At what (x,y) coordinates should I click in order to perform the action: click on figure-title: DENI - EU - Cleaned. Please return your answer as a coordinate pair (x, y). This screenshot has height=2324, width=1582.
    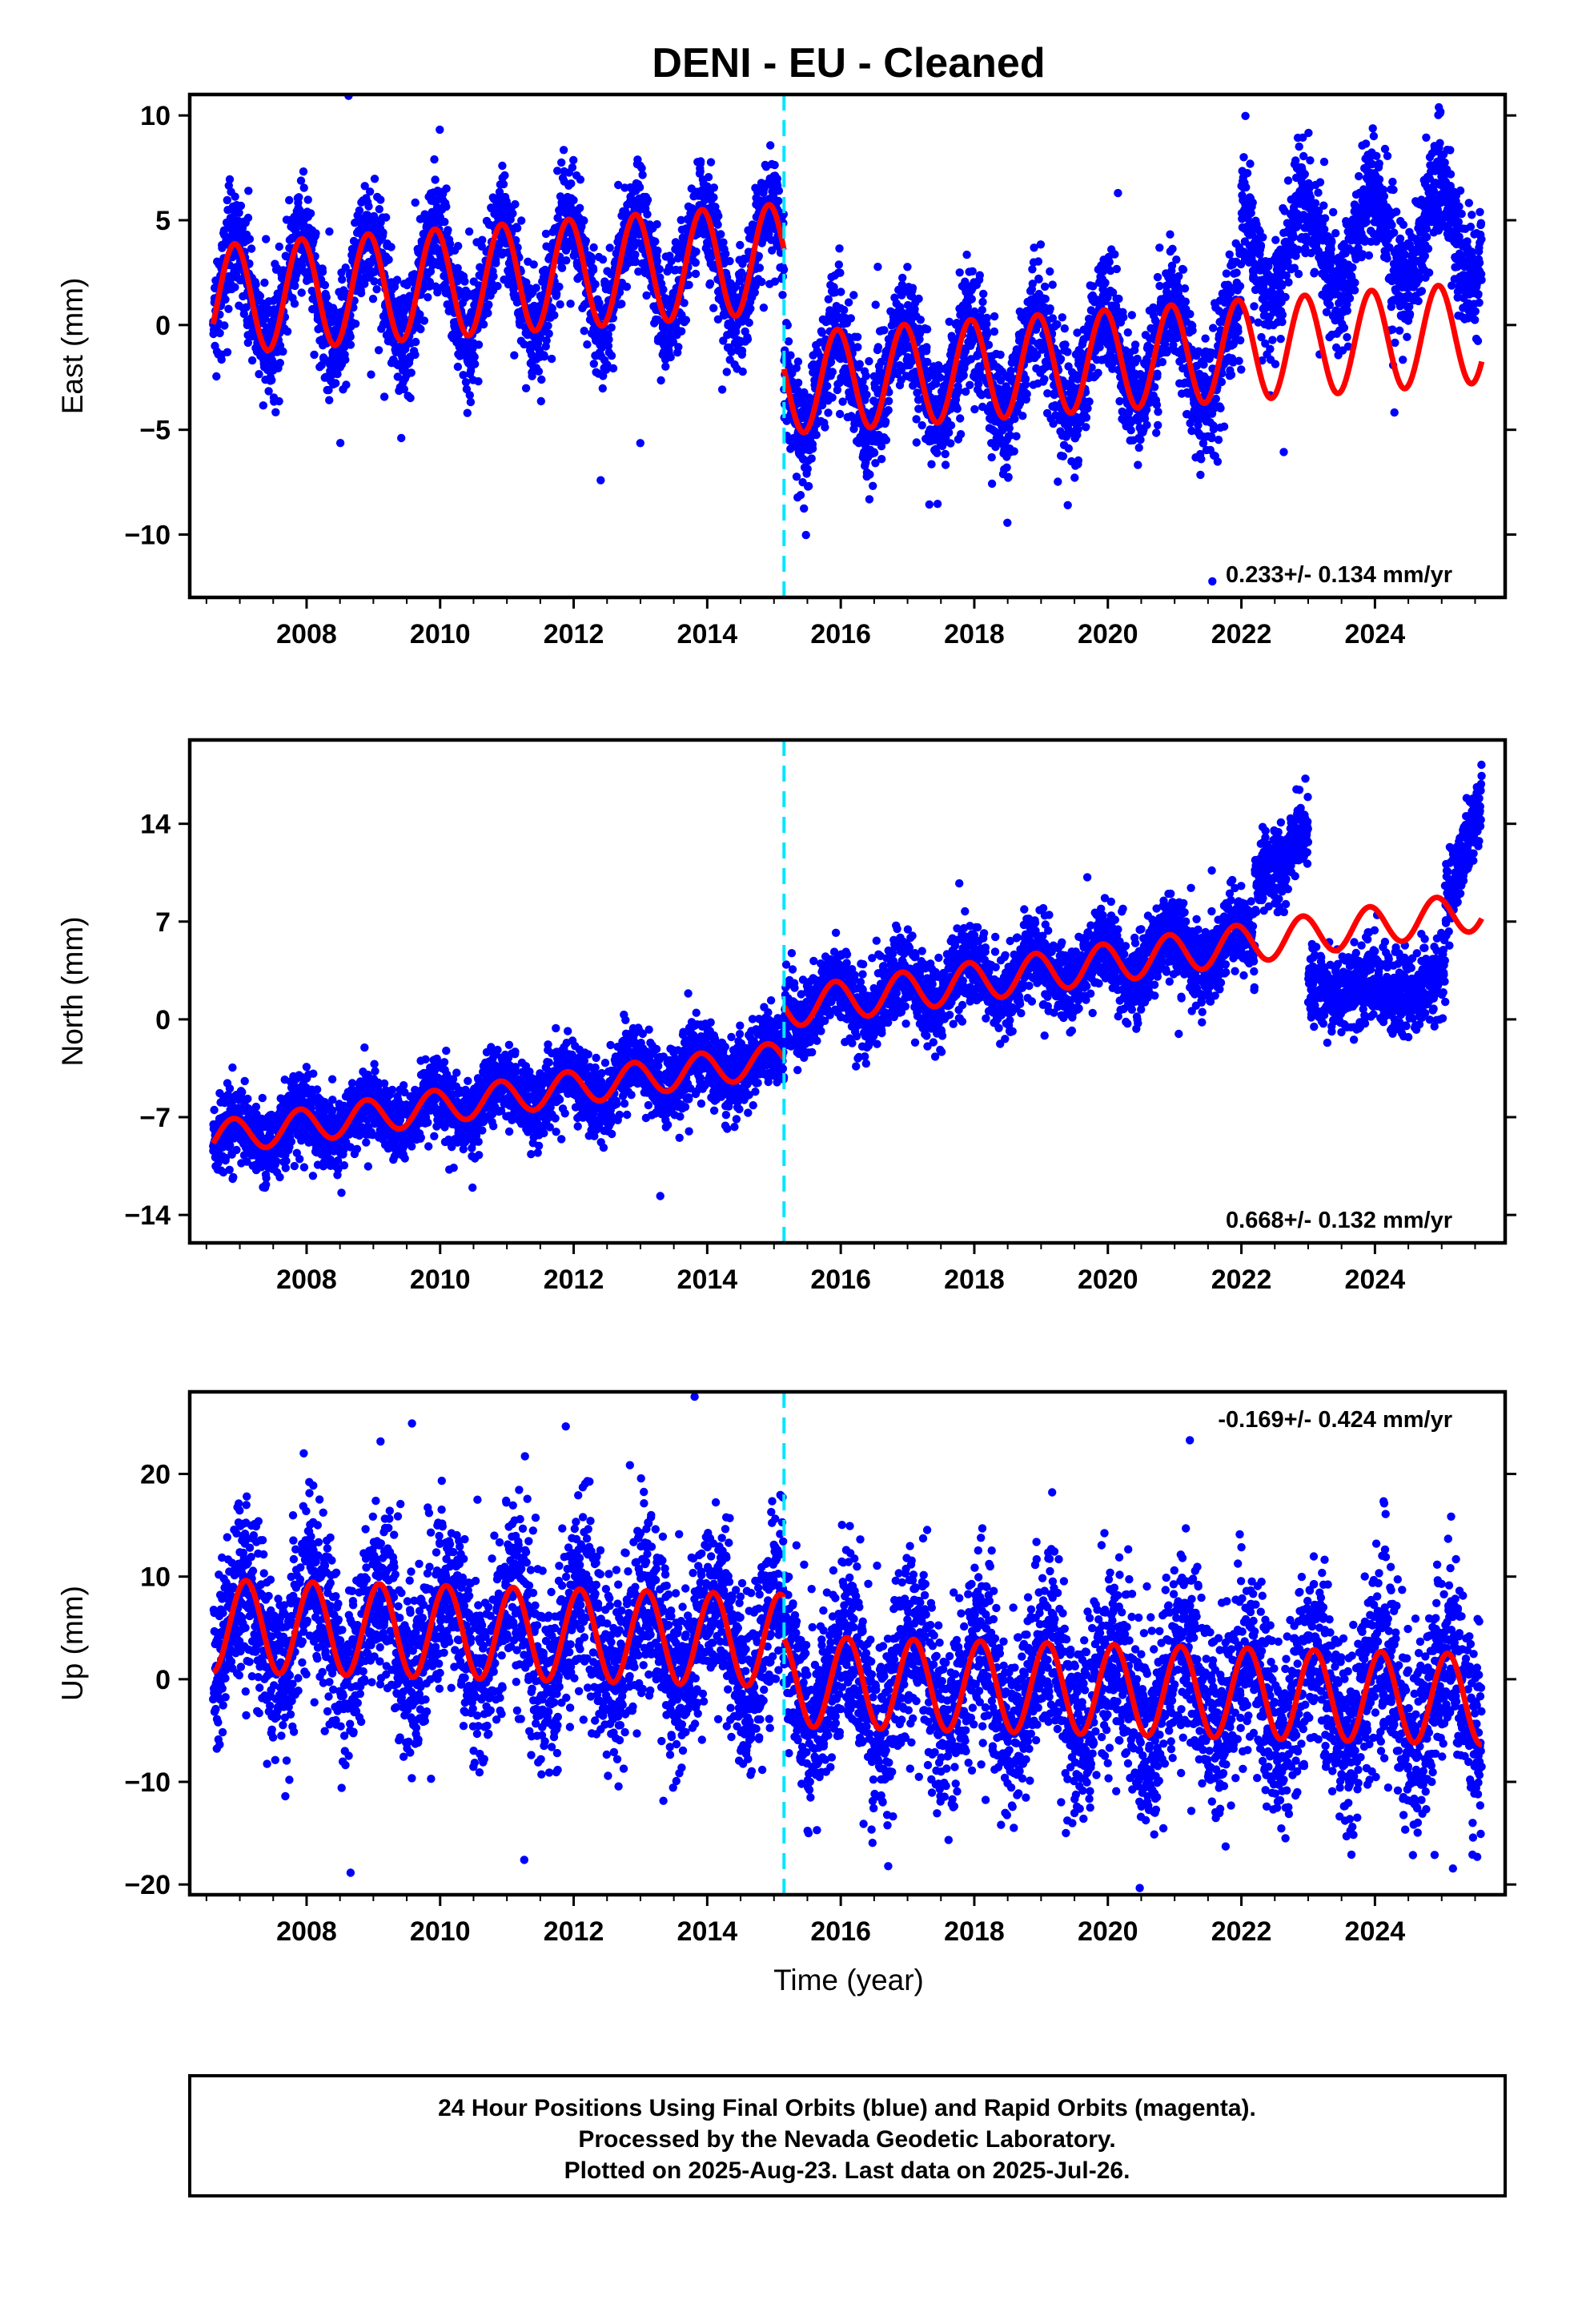
    Looking at the image, I should click on (848, 63).